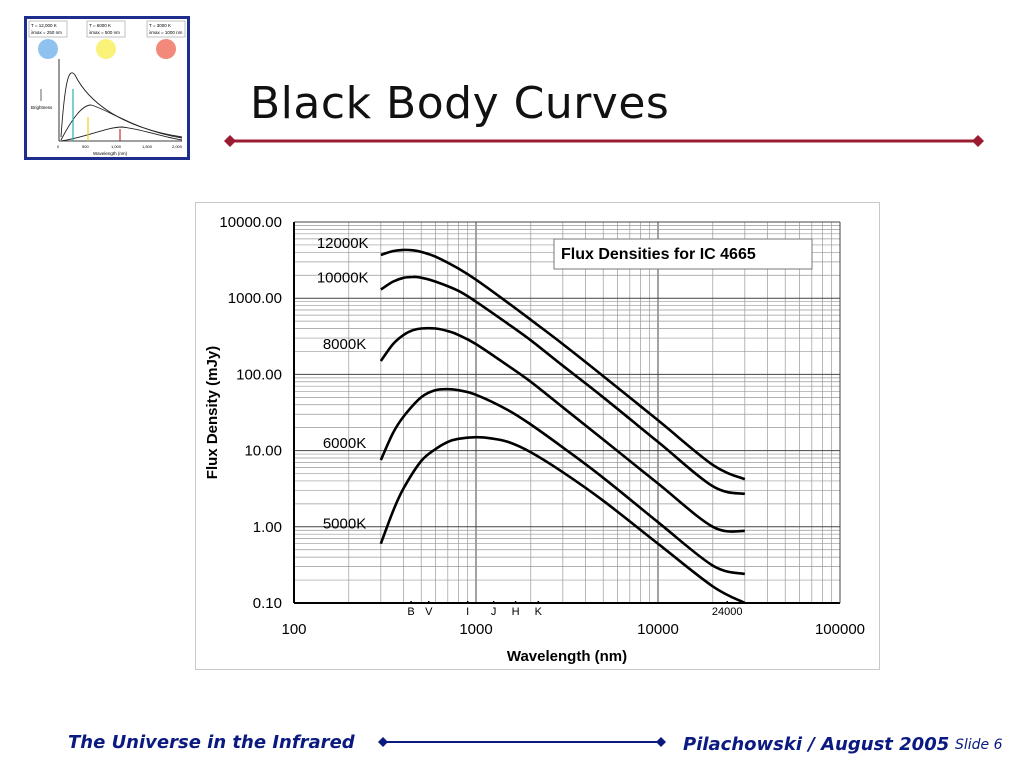 Image resolution: width=1024 pixels, height=768 pixels. I want to click on thumb-star2-peak: λmax = 500 nm, so click(104, 32).